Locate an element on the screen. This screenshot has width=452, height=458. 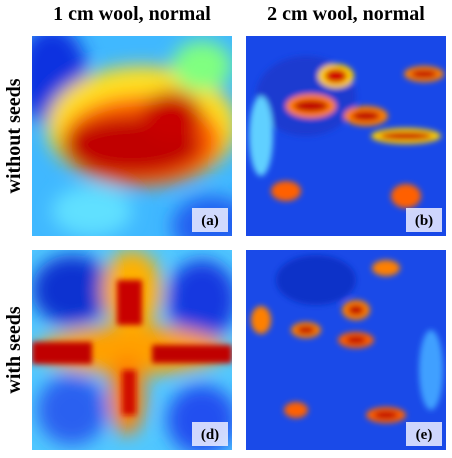
row-label: with seeds is located at coordinates (14, 349).